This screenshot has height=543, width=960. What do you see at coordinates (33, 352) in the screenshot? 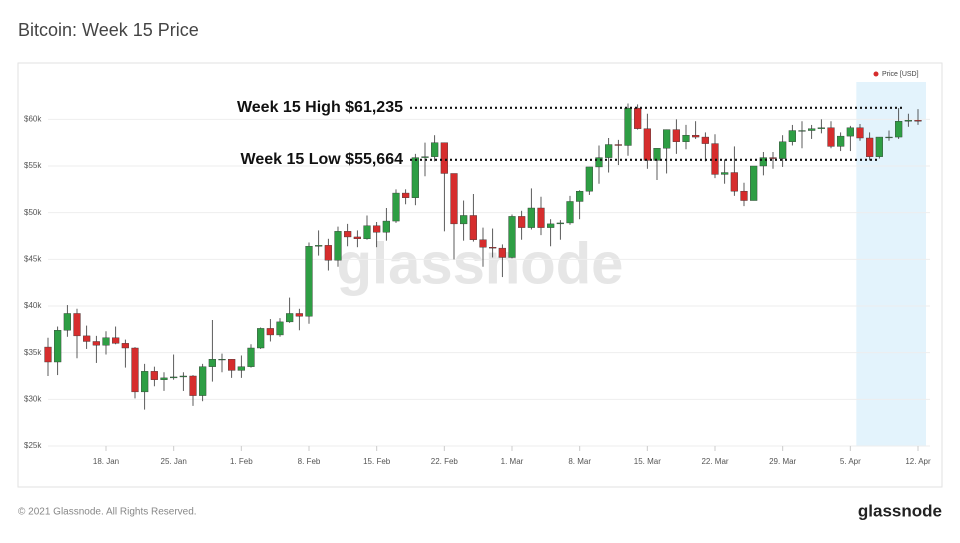
I see `y-tick-label: $35k` at bounding box center [33, 352].